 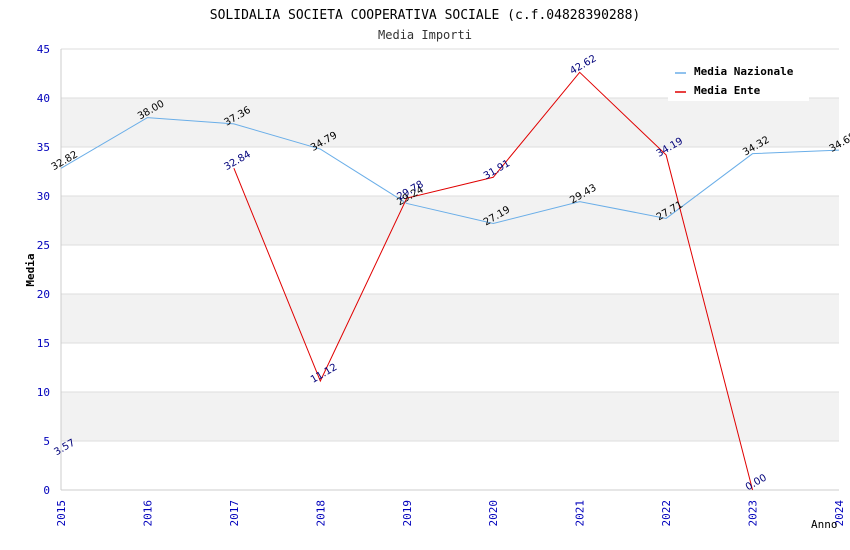 What do you see at coordinates (727, 90) in the screenshot?
I see `legend-label-ente: Media Ente` at bounding box center [727, 90].